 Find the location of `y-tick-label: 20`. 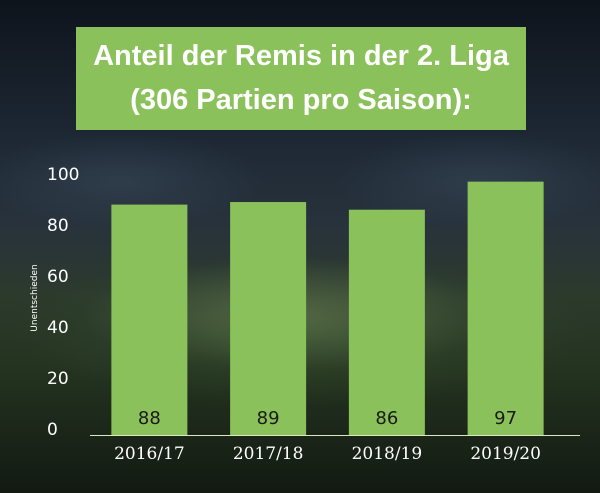

y-tick-label: 20 is located at coordinates (58, 379).